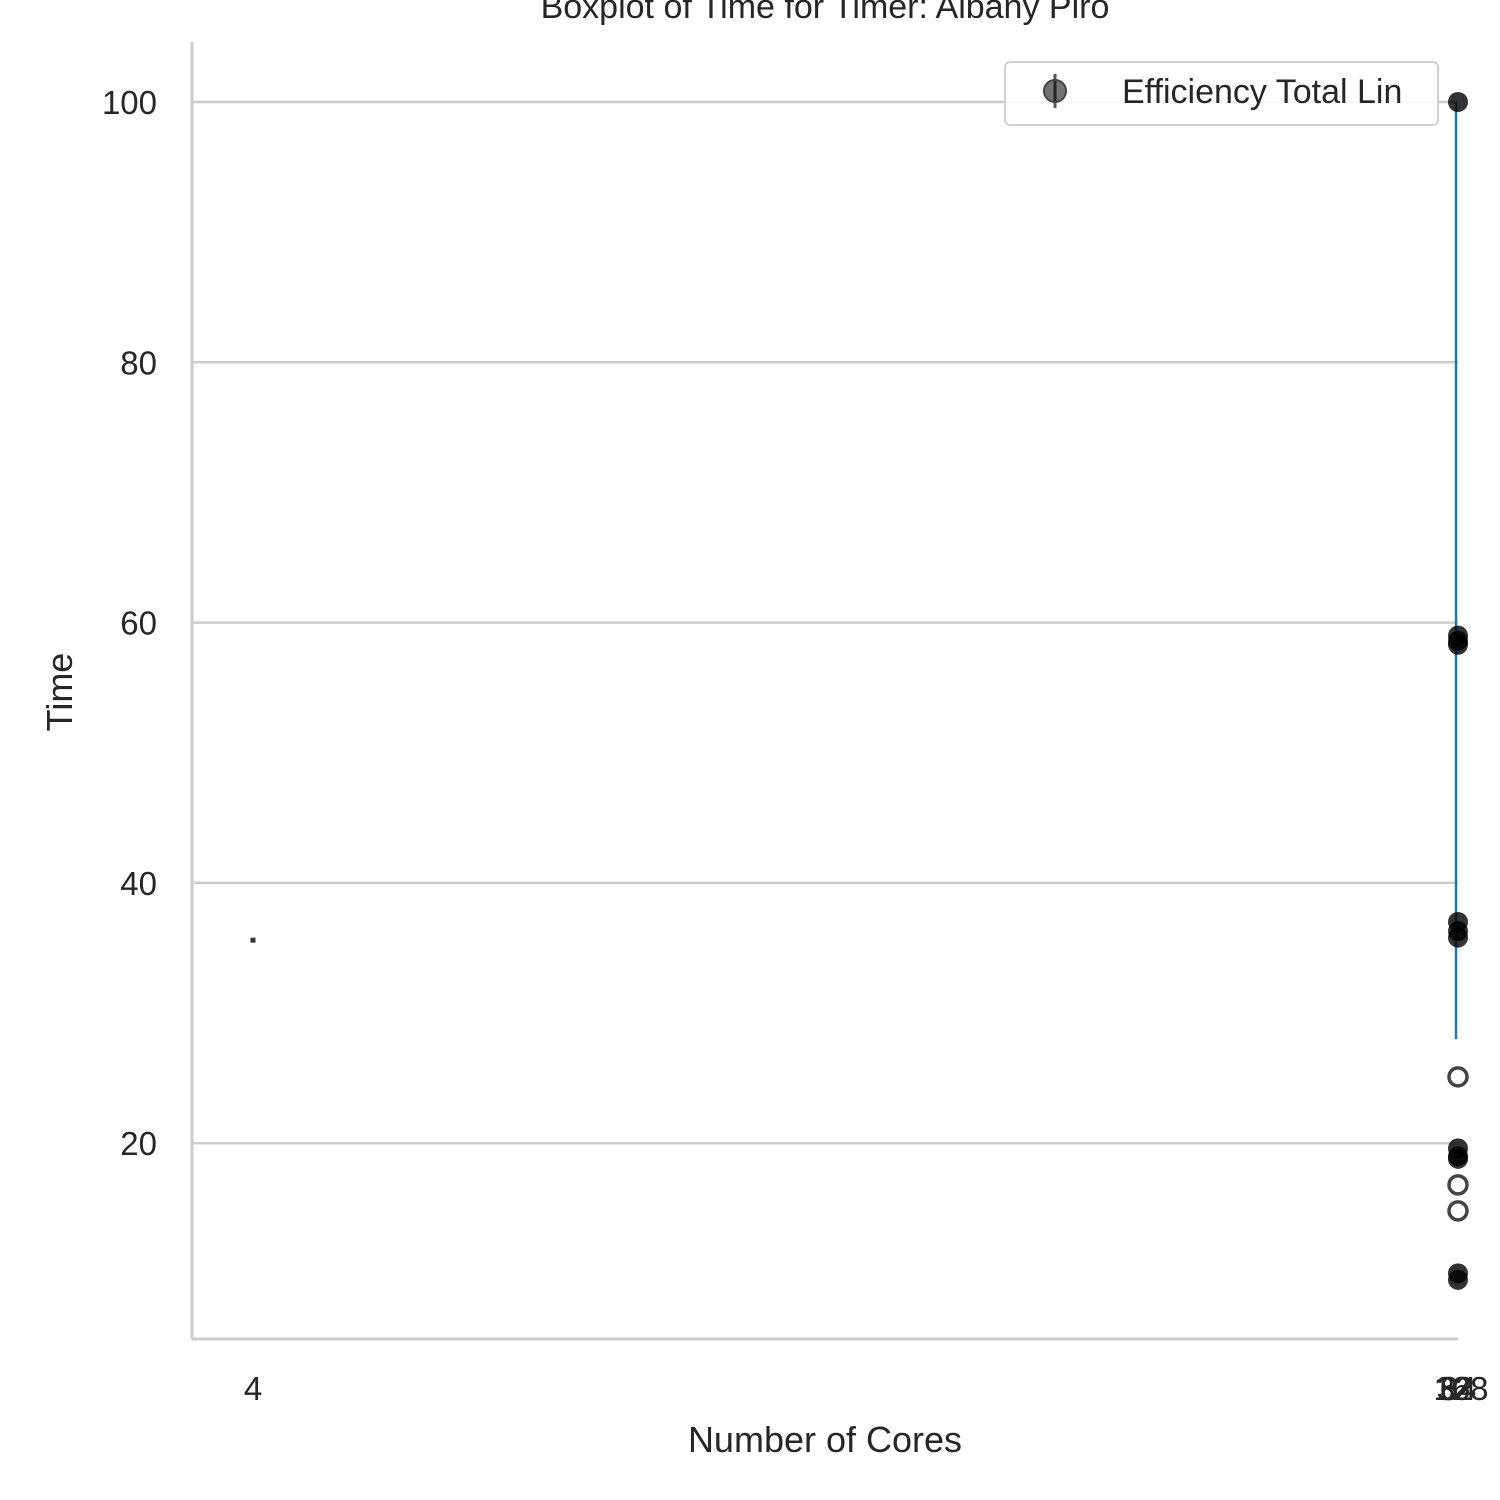 The image size is (1500, 1500). What do you see at coordinates (138, 623) in the screenshot?
I see `y-tick-label-60: 60` at bounding box center [138, 623].